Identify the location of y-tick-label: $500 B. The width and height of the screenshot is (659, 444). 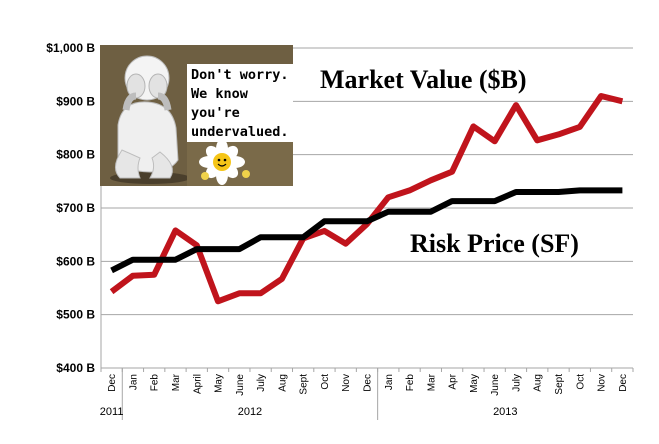
(75, 315).